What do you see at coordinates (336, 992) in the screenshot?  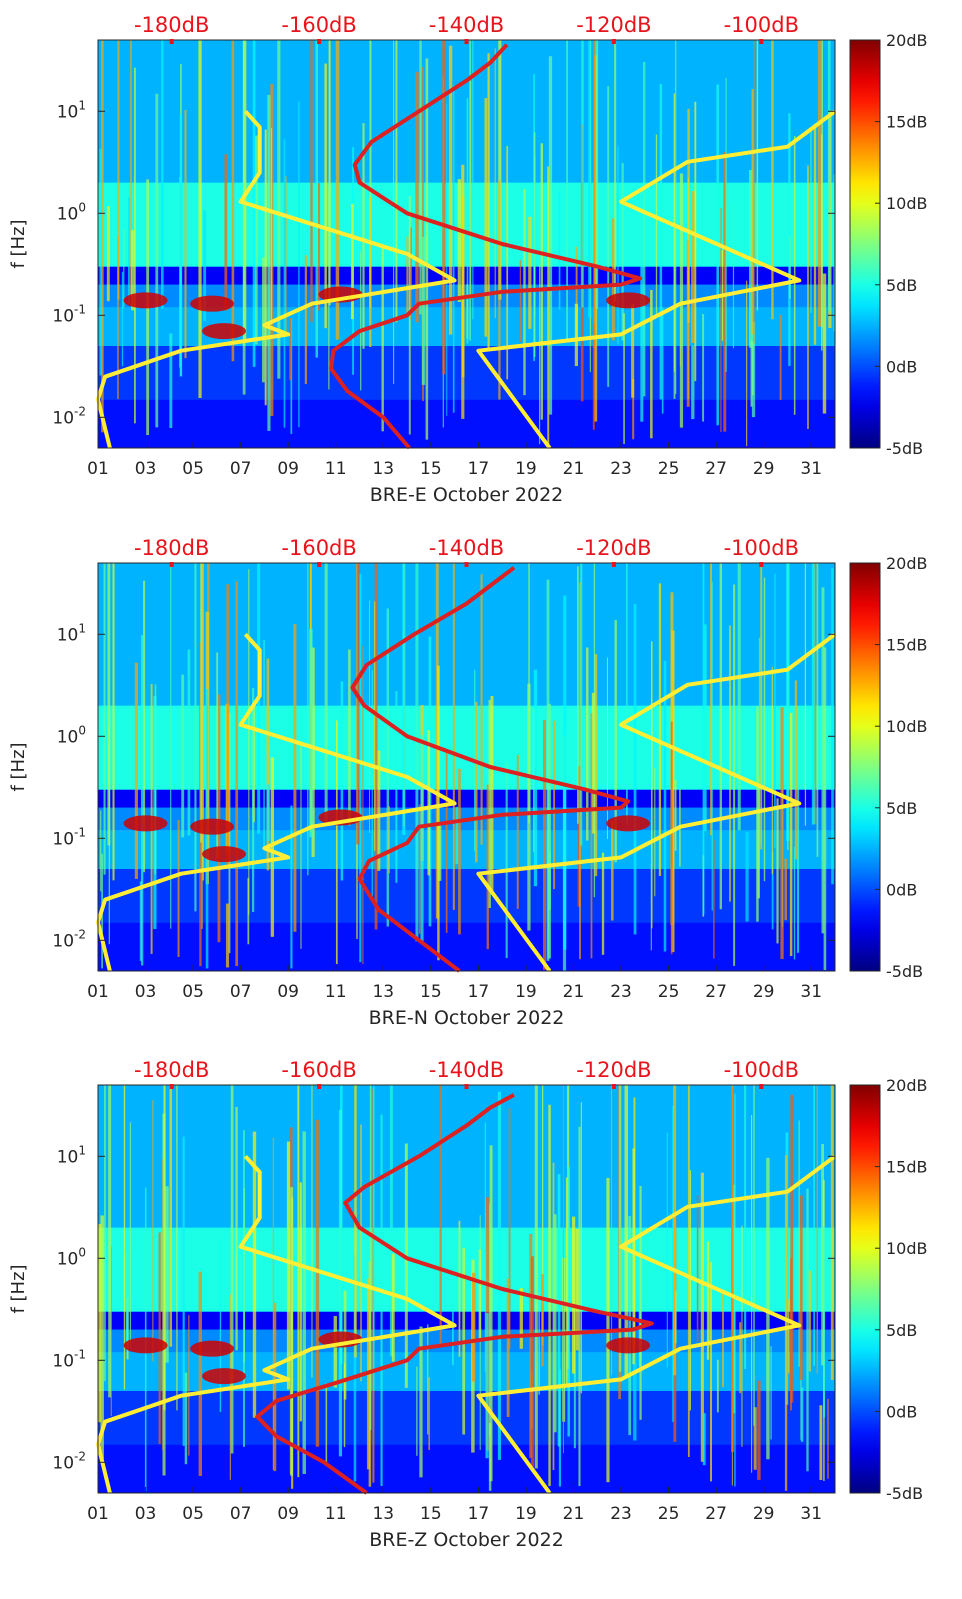 I see `x-tick-label: 11` at bounding box center [336, 992].